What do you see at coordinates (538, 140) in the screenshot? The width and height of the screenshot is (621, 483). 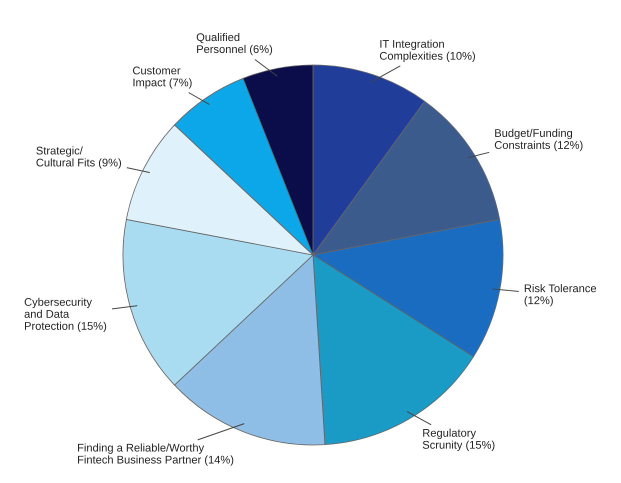 I see `slice-label: Budget/Funding Constraints (12%)` at bounding box center [538, 140].